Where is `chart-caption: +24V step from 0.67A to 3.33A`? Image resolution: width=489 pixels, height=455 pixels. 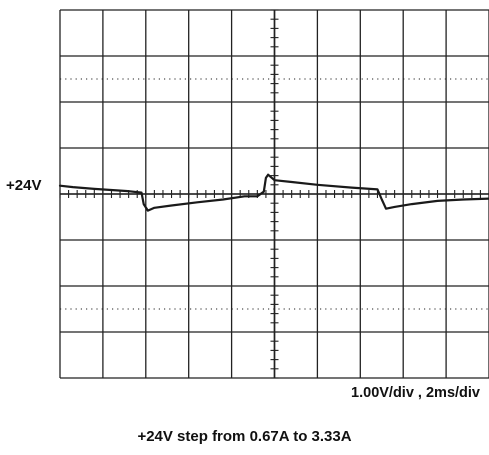
chart-caption: +24V step from 0.67A to 3.33A is located at coordinates (244, 436).